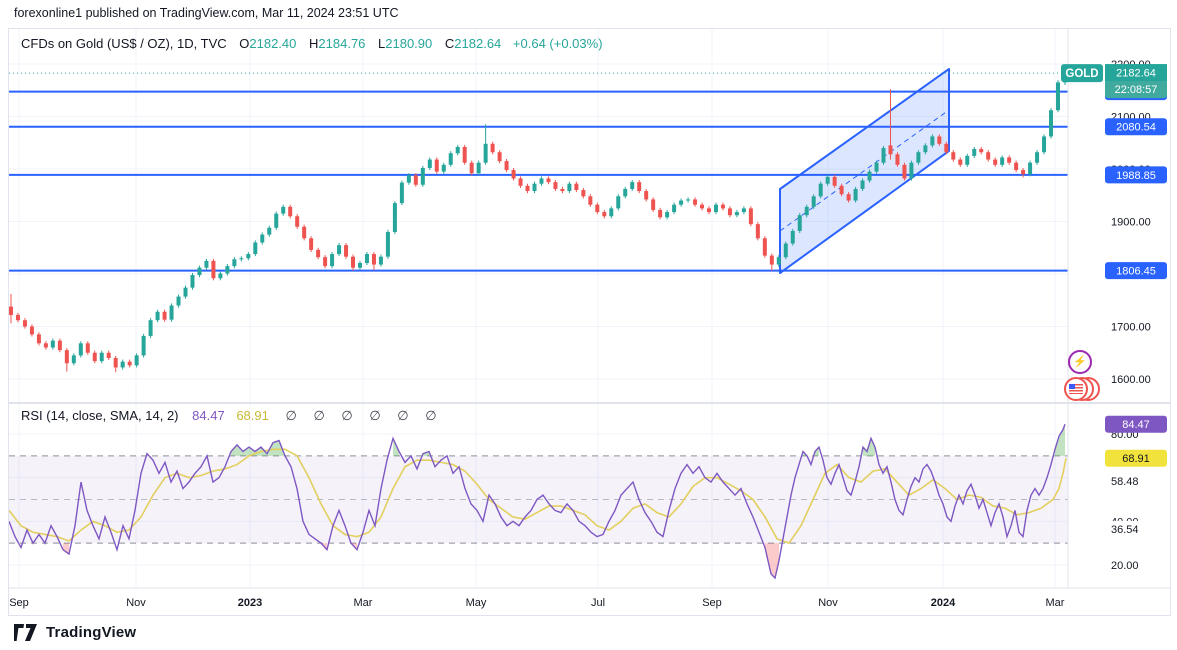  I want to click on open-value: 2182.40, so click(273, 43).